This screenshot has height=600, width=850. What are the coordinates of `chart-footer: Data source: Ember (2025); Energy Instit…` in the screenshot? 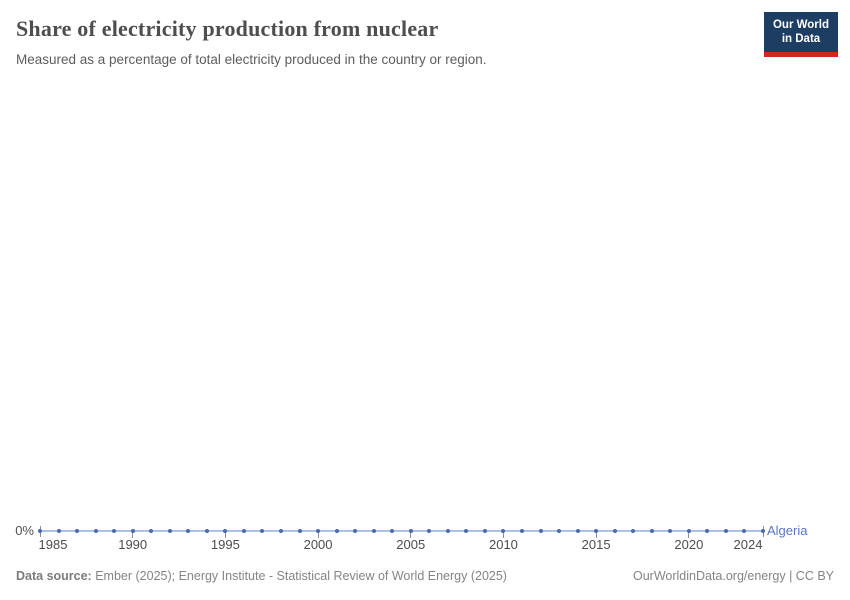 It's located at (425, 576).